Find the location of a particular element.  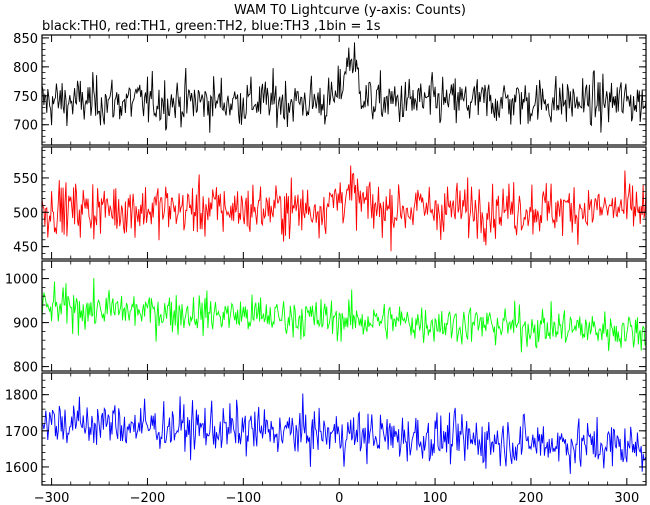

series-line-th3 is located at coordinates (344, 433).